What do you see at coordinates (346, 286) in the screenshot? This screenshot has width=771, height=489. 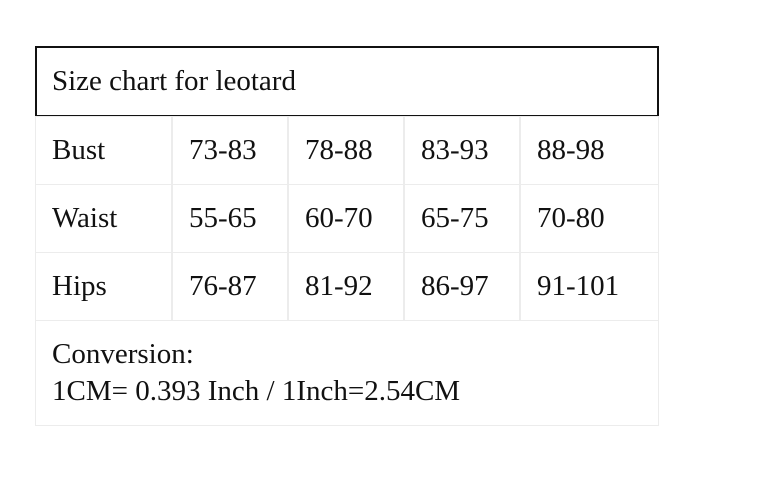 I see `size-cell: 81-92` at bounding box center [346, 286].